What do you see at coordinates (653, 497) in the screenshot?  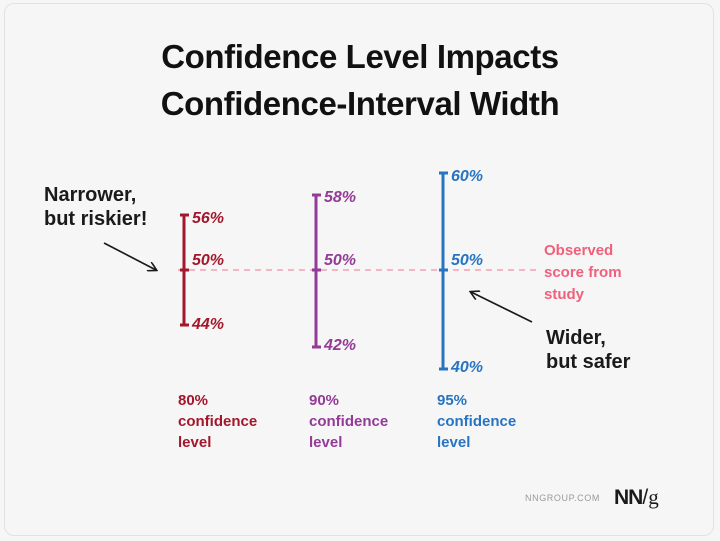 I see `logo-g: g` at bounding box center [653, 497].